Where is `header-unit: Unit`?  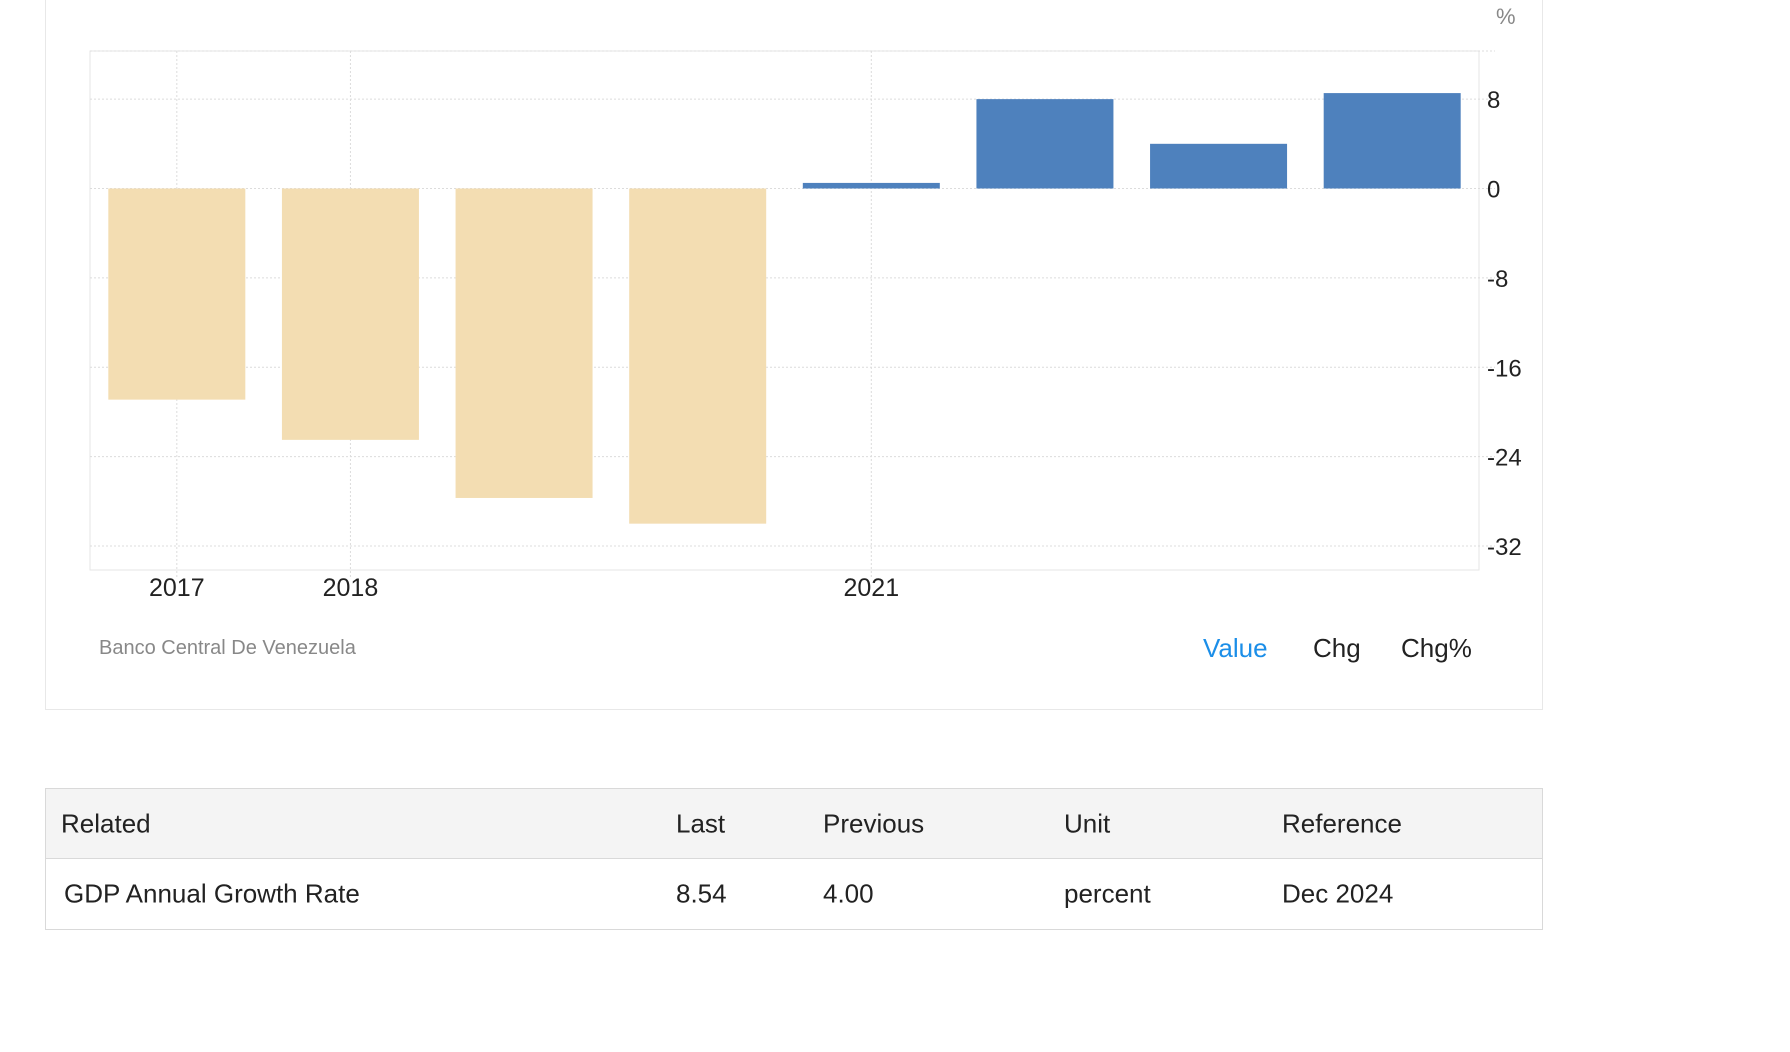 header-unit: Unit is located at coordinates (1087, 823).